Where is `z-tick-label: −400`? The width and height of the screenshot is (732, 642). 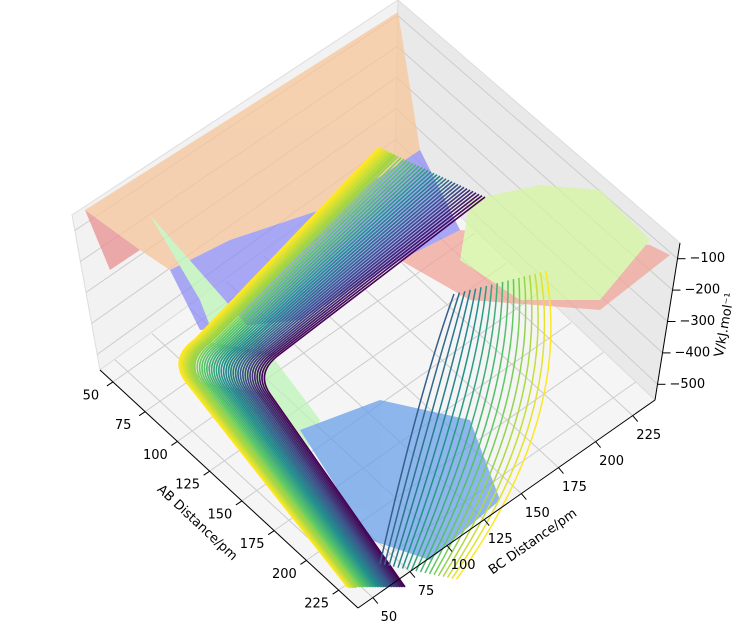 z-tick-label: −400 is located at coordinates (693, 352).